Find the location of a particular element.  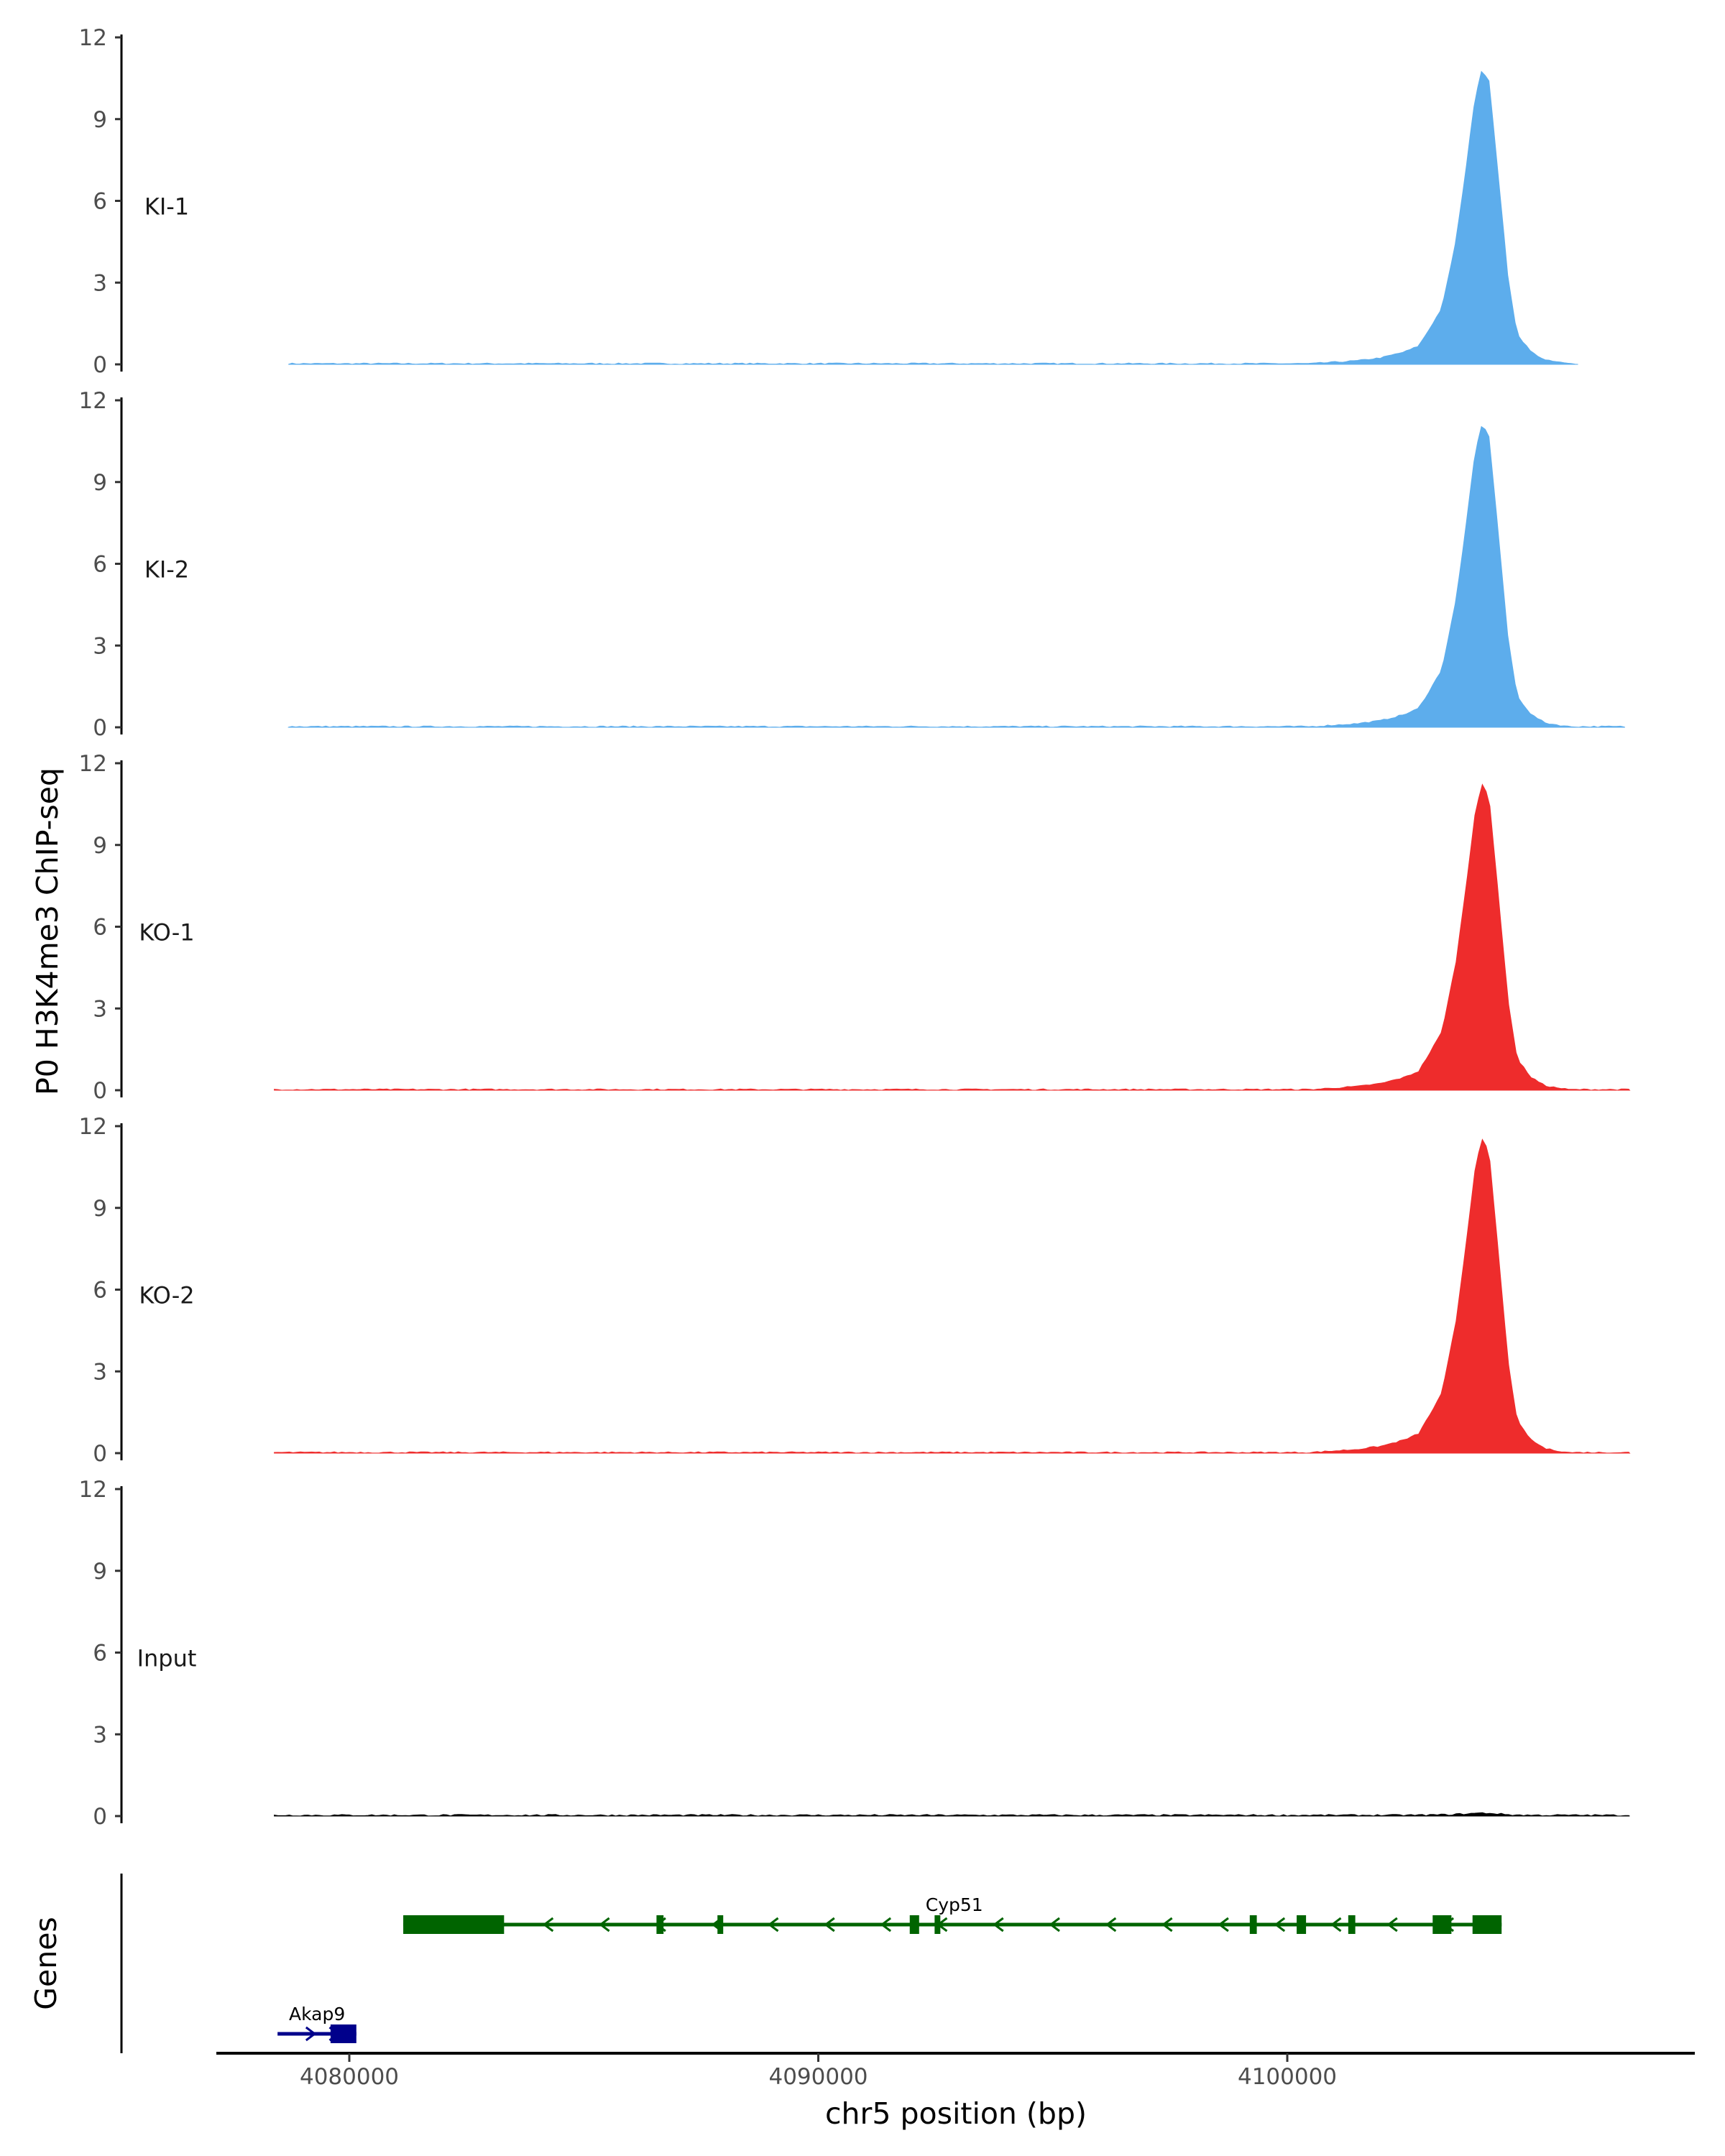

x-tick-label: 4080000 is located at coordinates (349, 2077).